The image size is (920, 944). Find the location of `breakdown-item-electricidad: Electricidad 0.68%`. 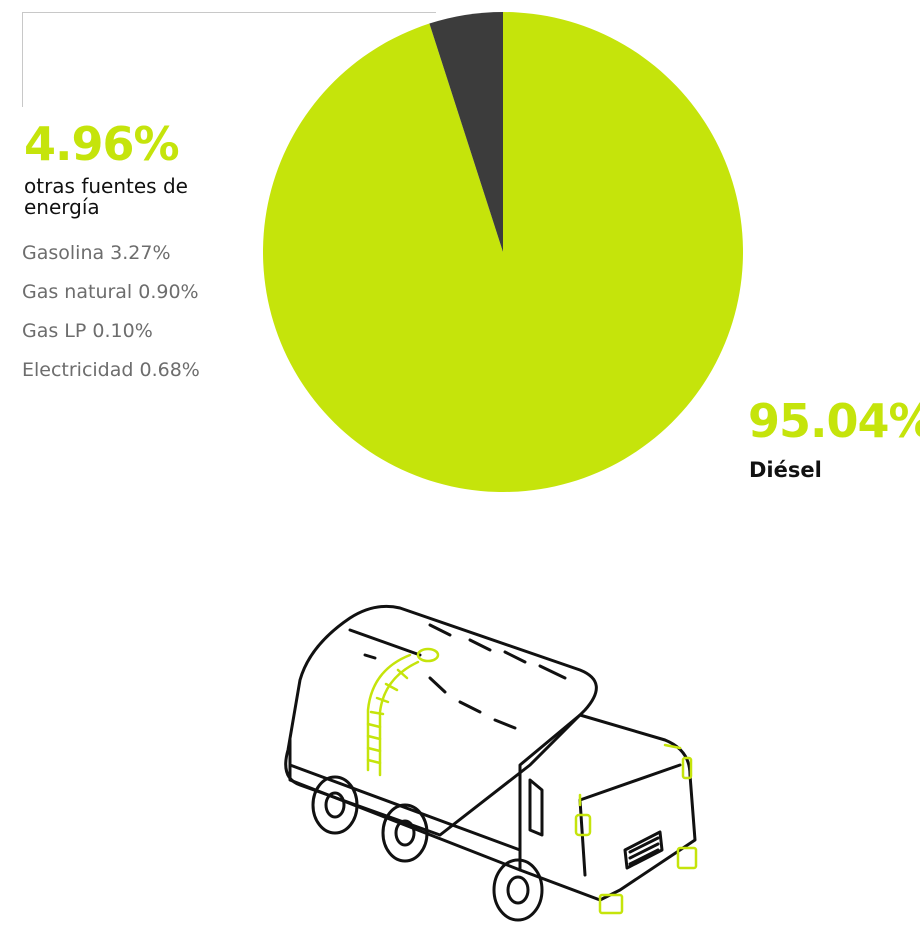

breakdown-item-electricidad: Electricidad 0.68% is located at coordinates (111, 370).